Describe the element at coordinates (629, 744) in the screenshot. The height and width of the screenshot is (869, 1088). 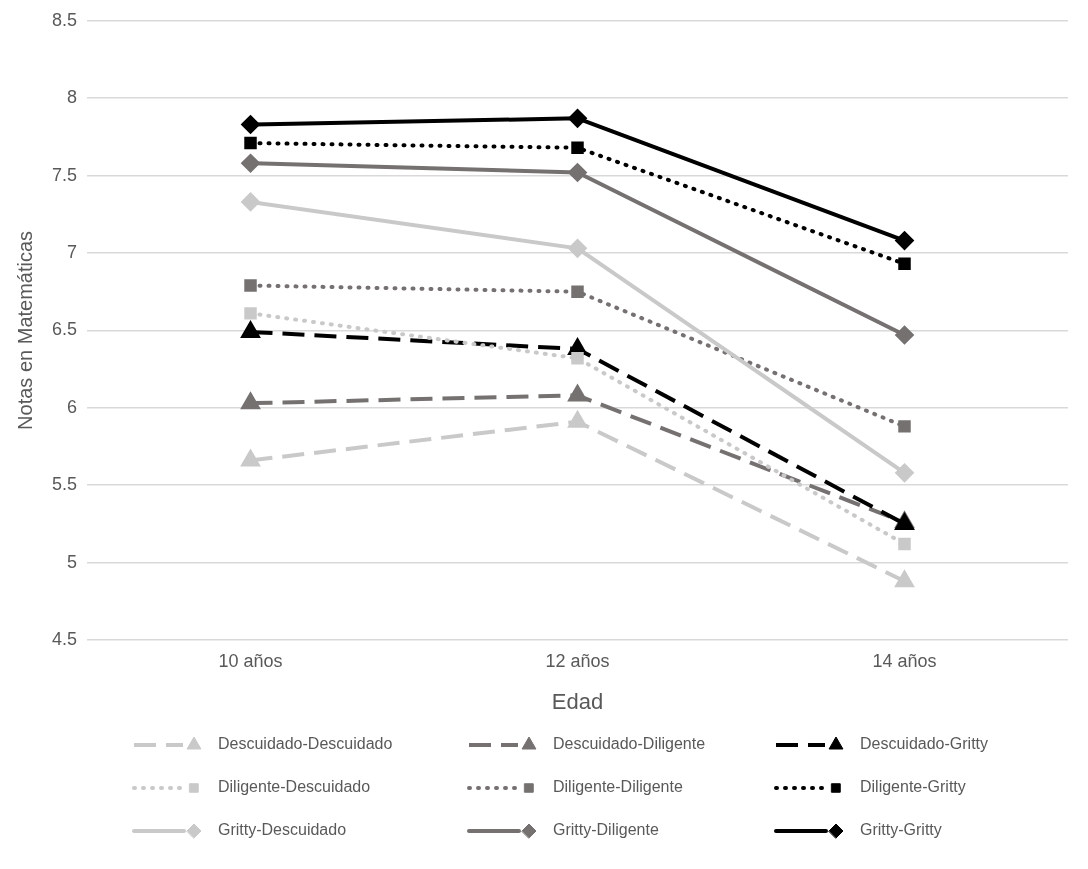
I see `legend-label: Descuidado-Diligente` at that location.